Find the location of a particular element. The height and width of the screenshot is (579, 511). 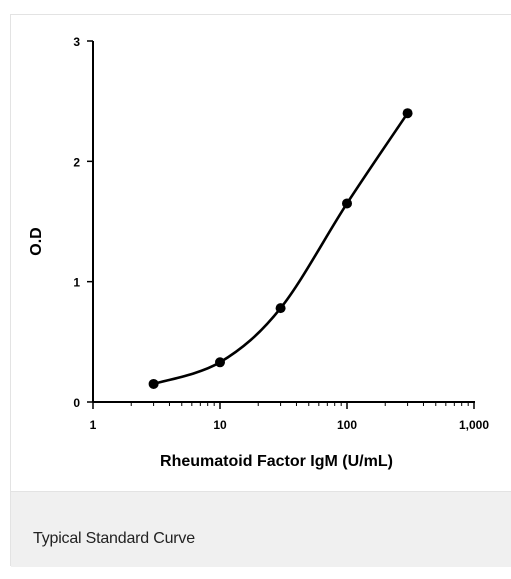

y-tick-label: 1 is located at coordinates (76, 283).